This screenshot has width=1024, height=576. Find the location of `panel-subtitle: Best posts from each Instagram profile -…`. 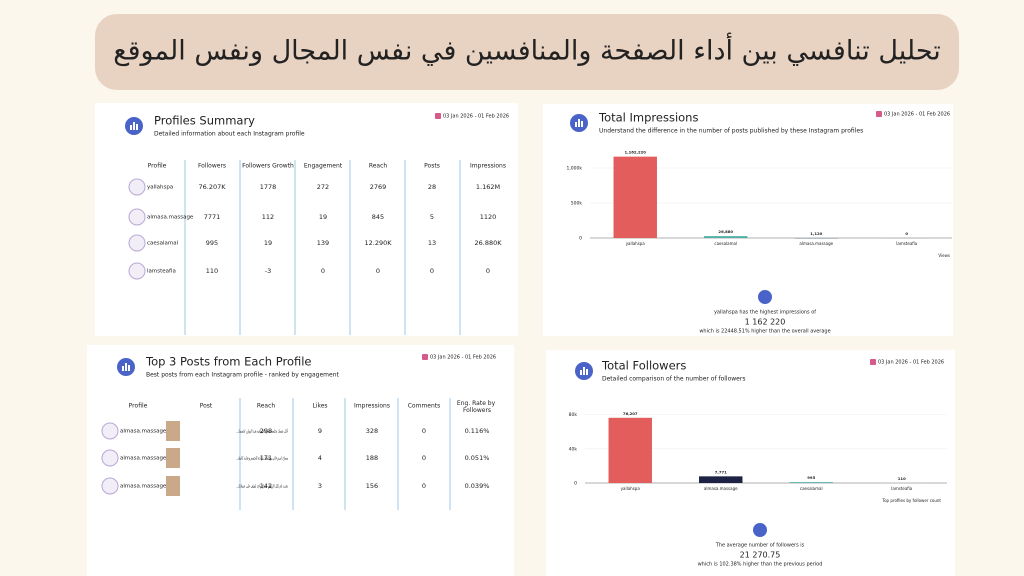

panel-subtitle: Best posts from each Instagram profile -… is located at coordinates (242, 375).